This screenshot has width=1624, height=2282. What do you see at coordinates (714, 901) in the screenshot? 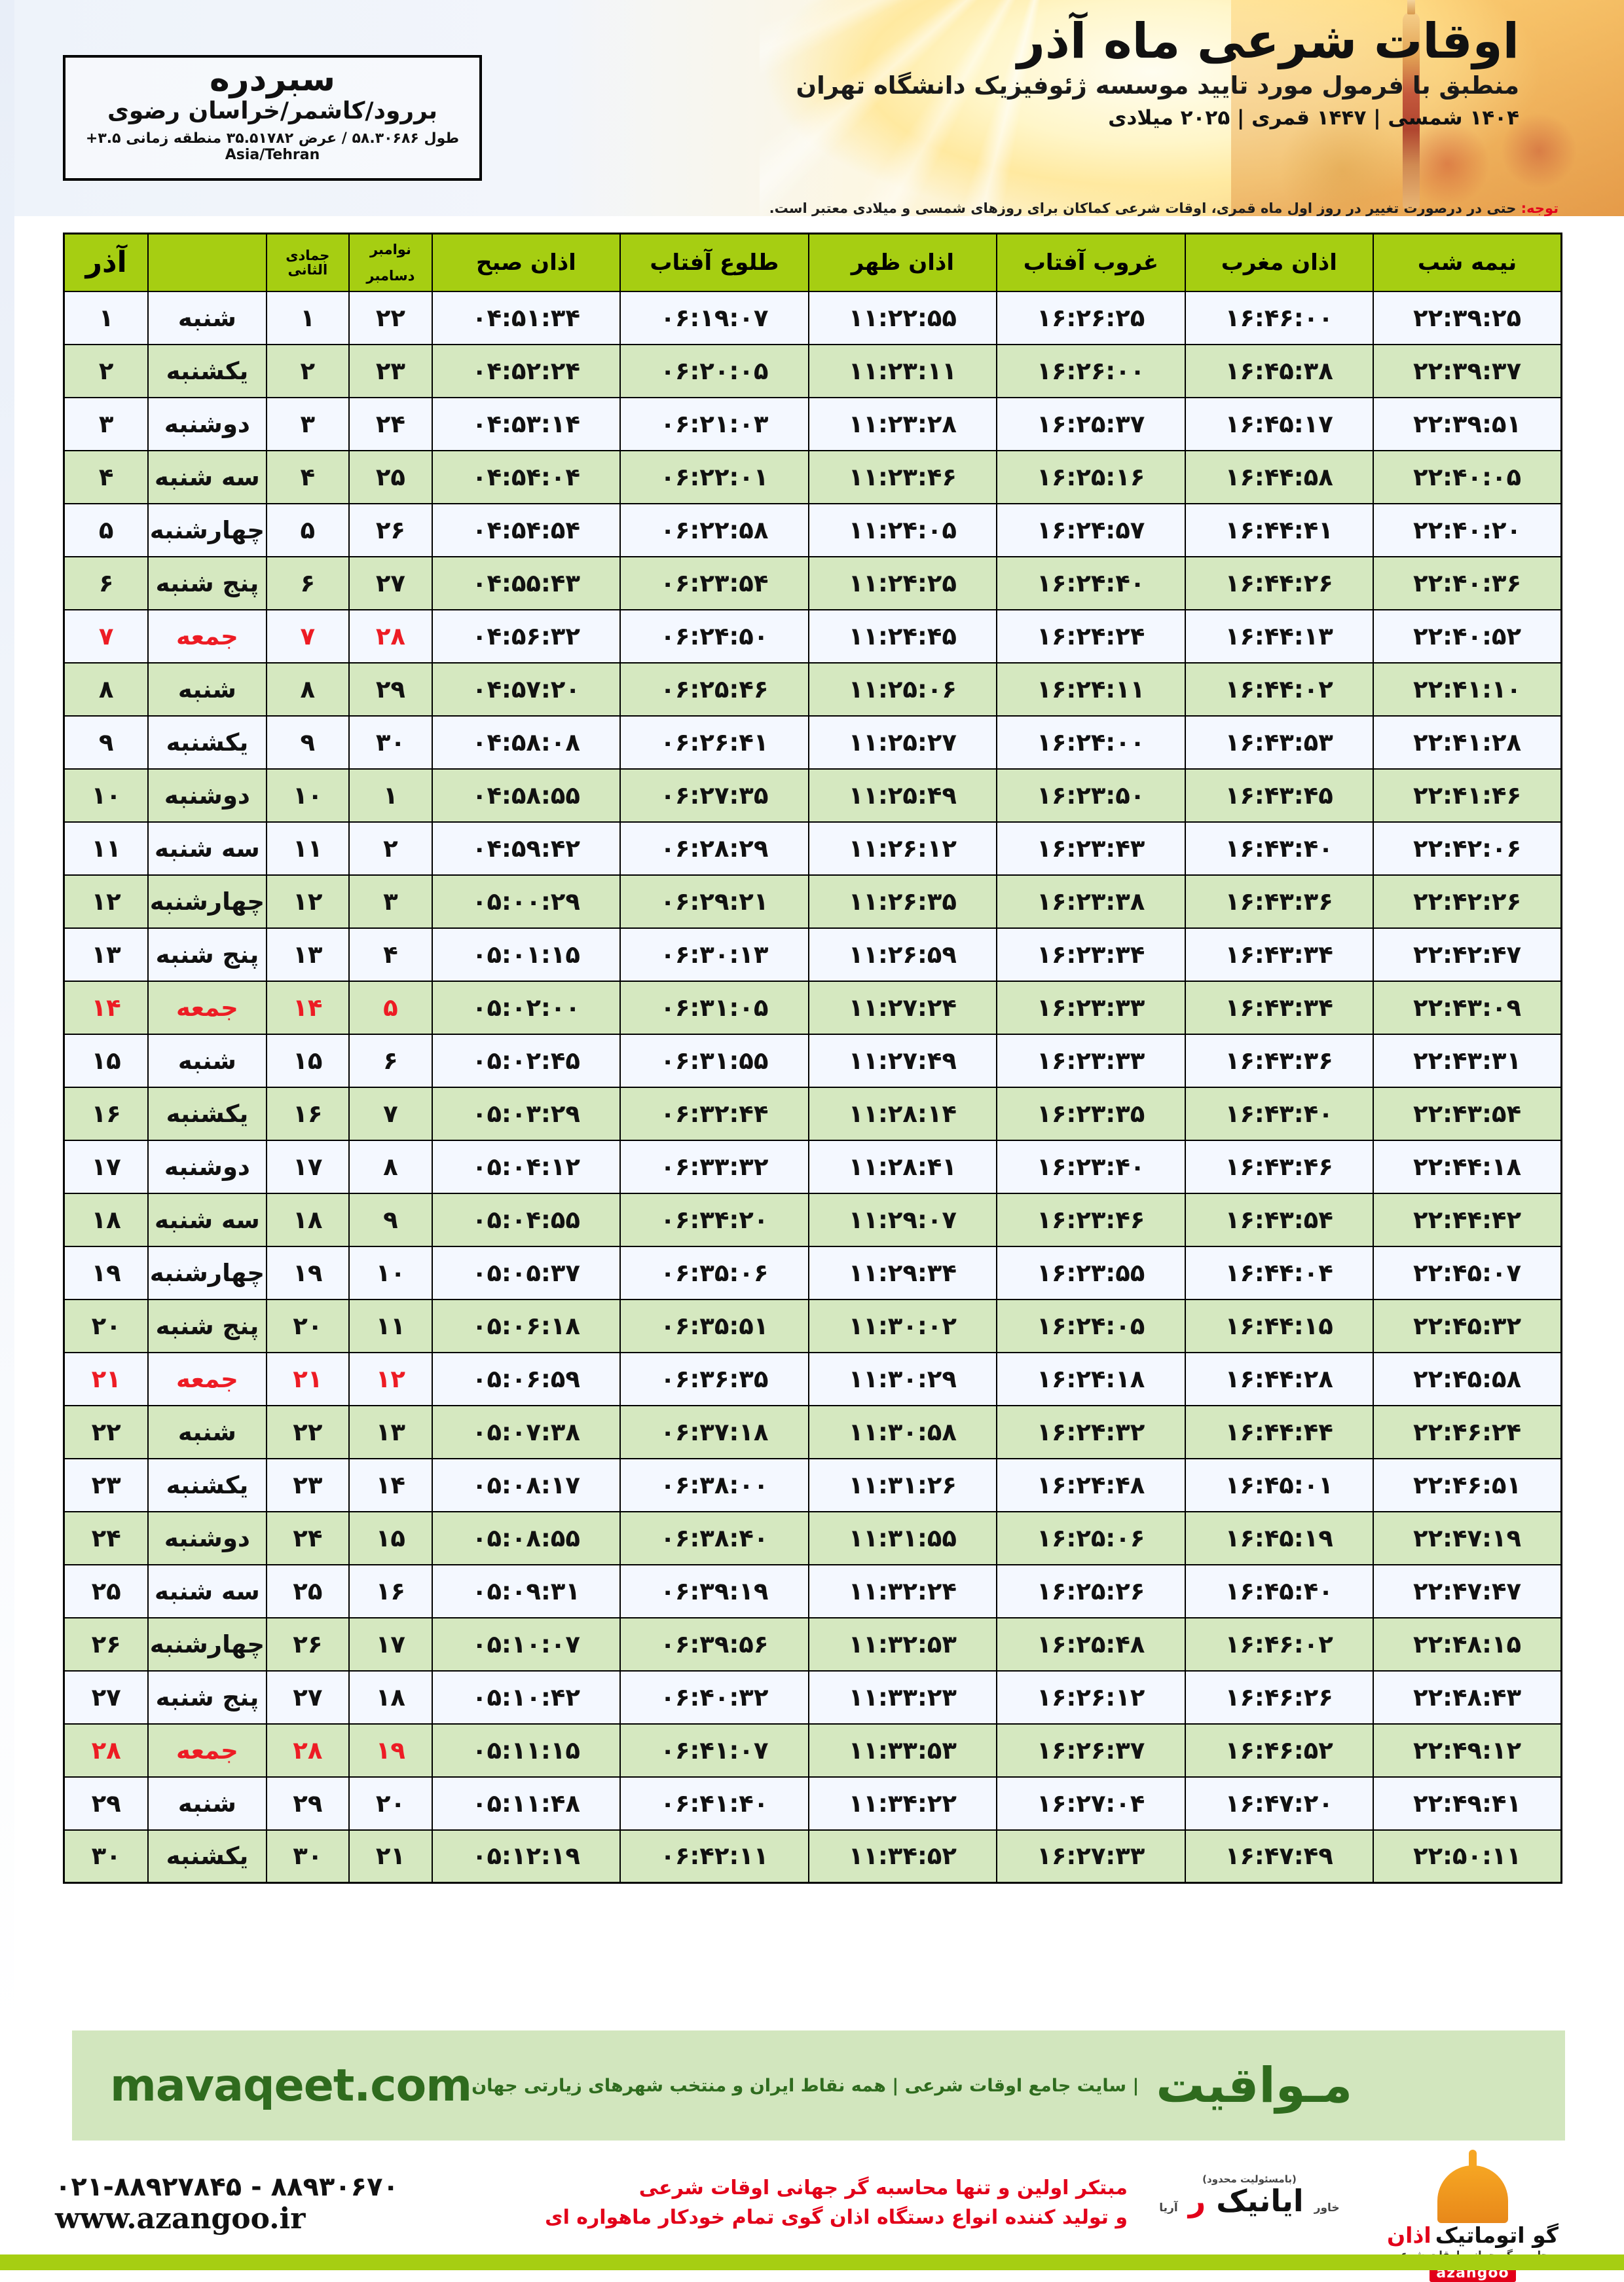
I see `cell-sunrise: ۰۶:۲۹:۲۱` at bounding box center [714, 901].